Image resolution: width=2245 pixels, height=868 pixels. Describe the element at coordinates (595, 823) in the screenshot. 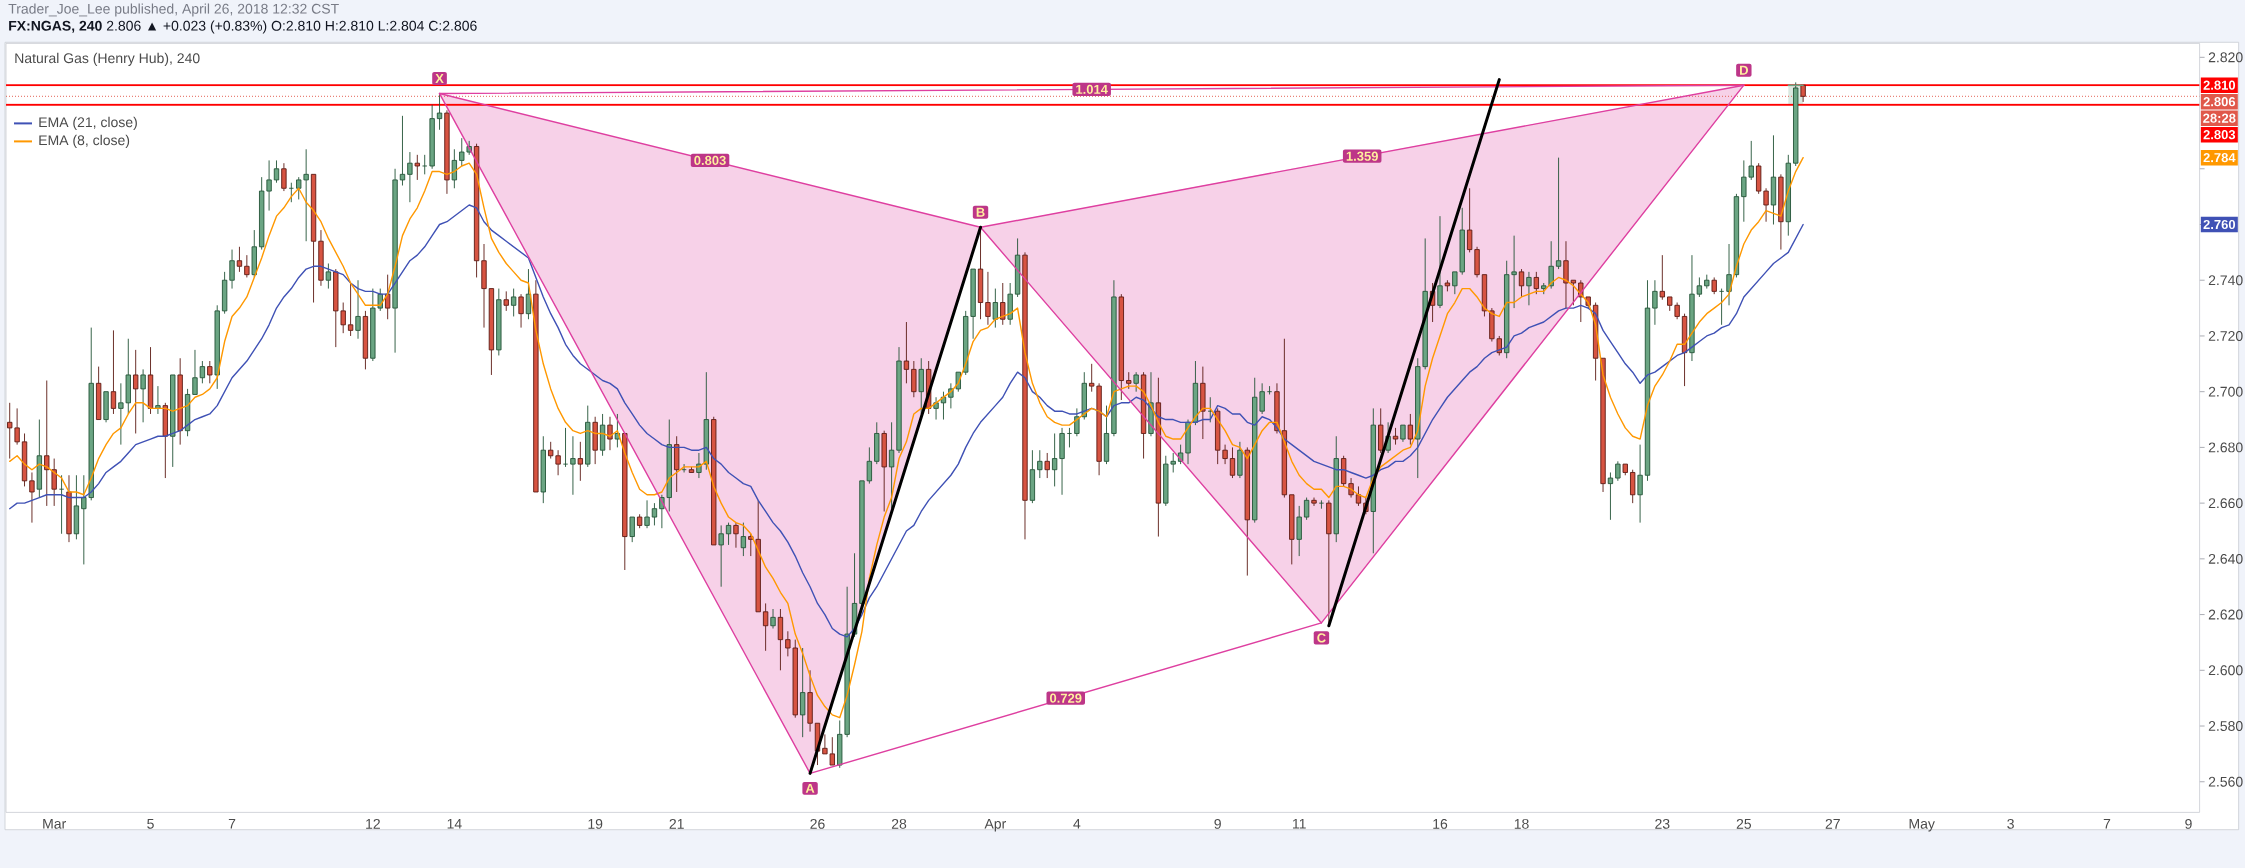

I see `x-tick-label: 19` at that location.